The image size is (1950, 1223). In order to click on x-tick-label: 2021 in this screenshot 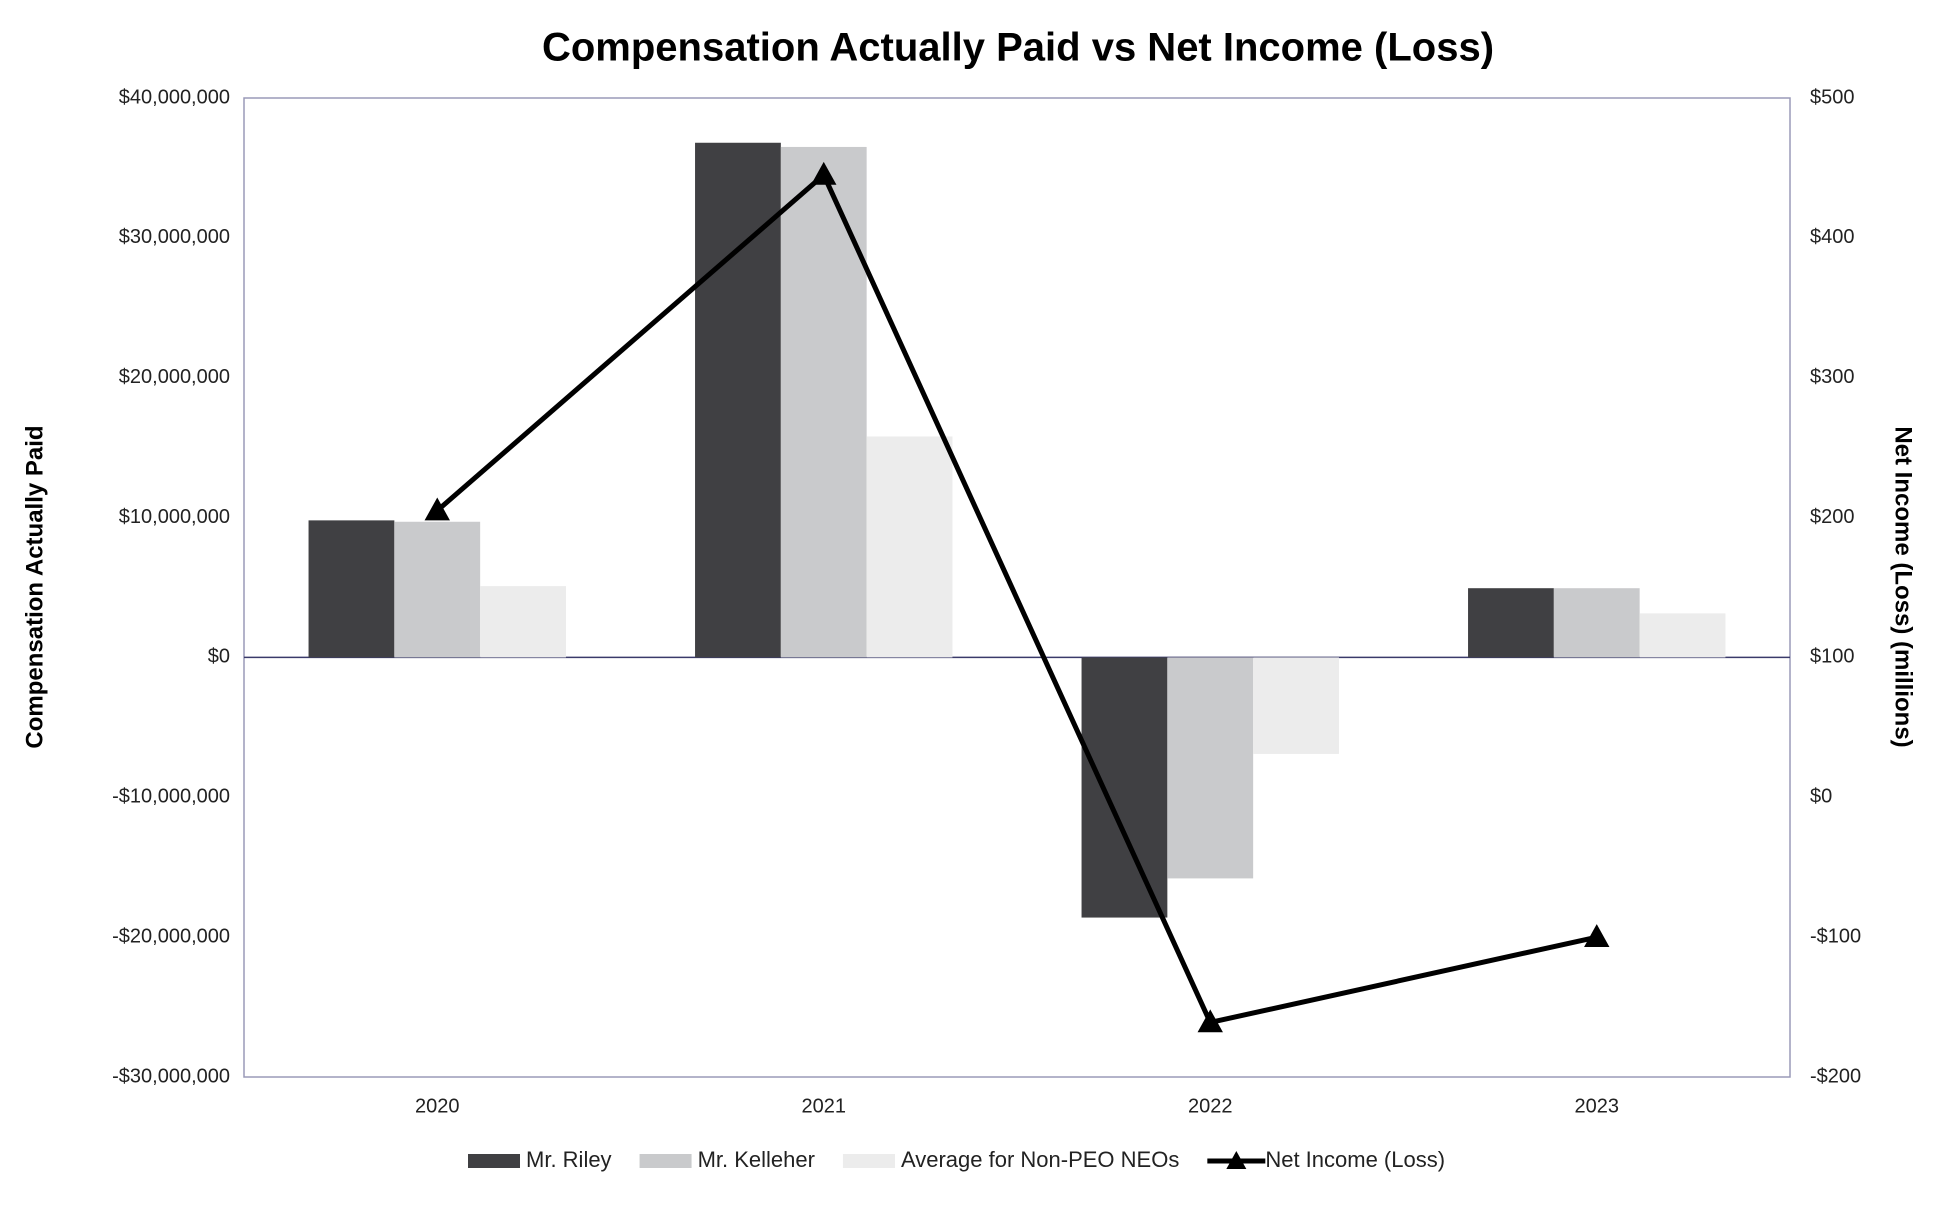, I will do `click(824, 1106)`.